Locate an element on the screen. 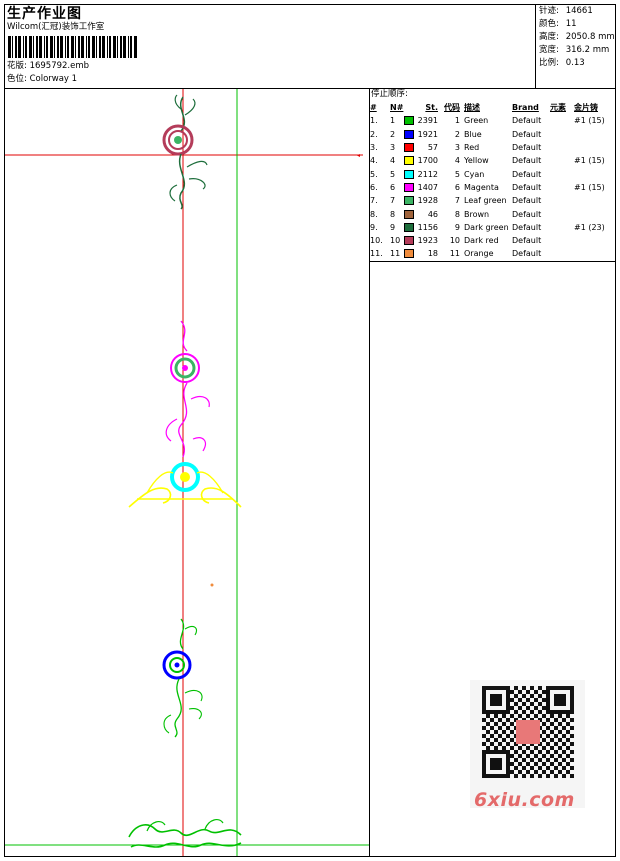 Image resolution: width=620 pixels, height=861 pixels. row-index: 7. is located at coordinates (374, 201).